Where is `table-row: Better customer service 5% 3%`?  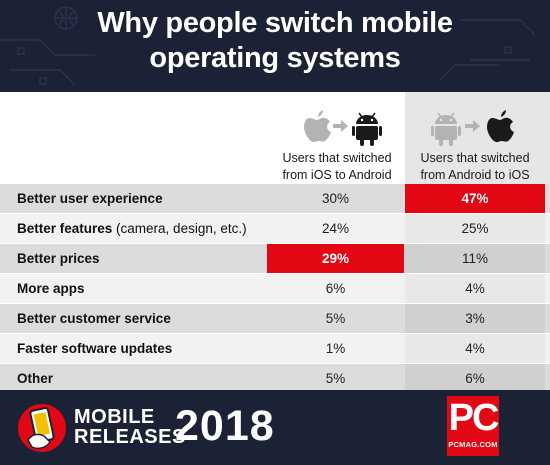 table-row: Better customer service 5% 3% is located at coordinates (275, 319).